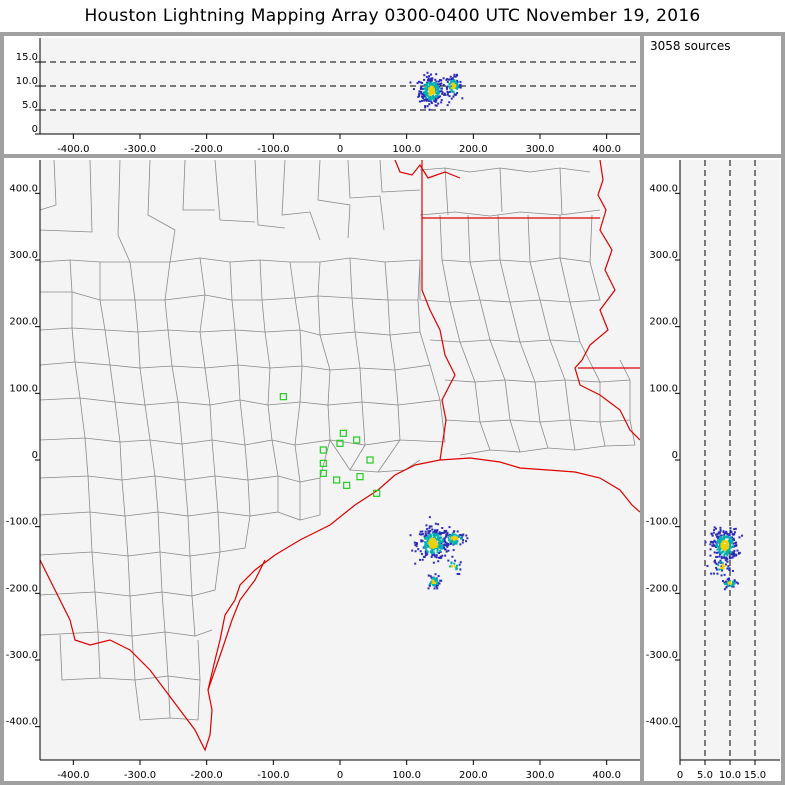 This screenshot has height=785, width=785. What do you see at coordinates (663, 255) in the screenshot?
I see `y-tick-label: 300.0` at bounding box center [663, 255].